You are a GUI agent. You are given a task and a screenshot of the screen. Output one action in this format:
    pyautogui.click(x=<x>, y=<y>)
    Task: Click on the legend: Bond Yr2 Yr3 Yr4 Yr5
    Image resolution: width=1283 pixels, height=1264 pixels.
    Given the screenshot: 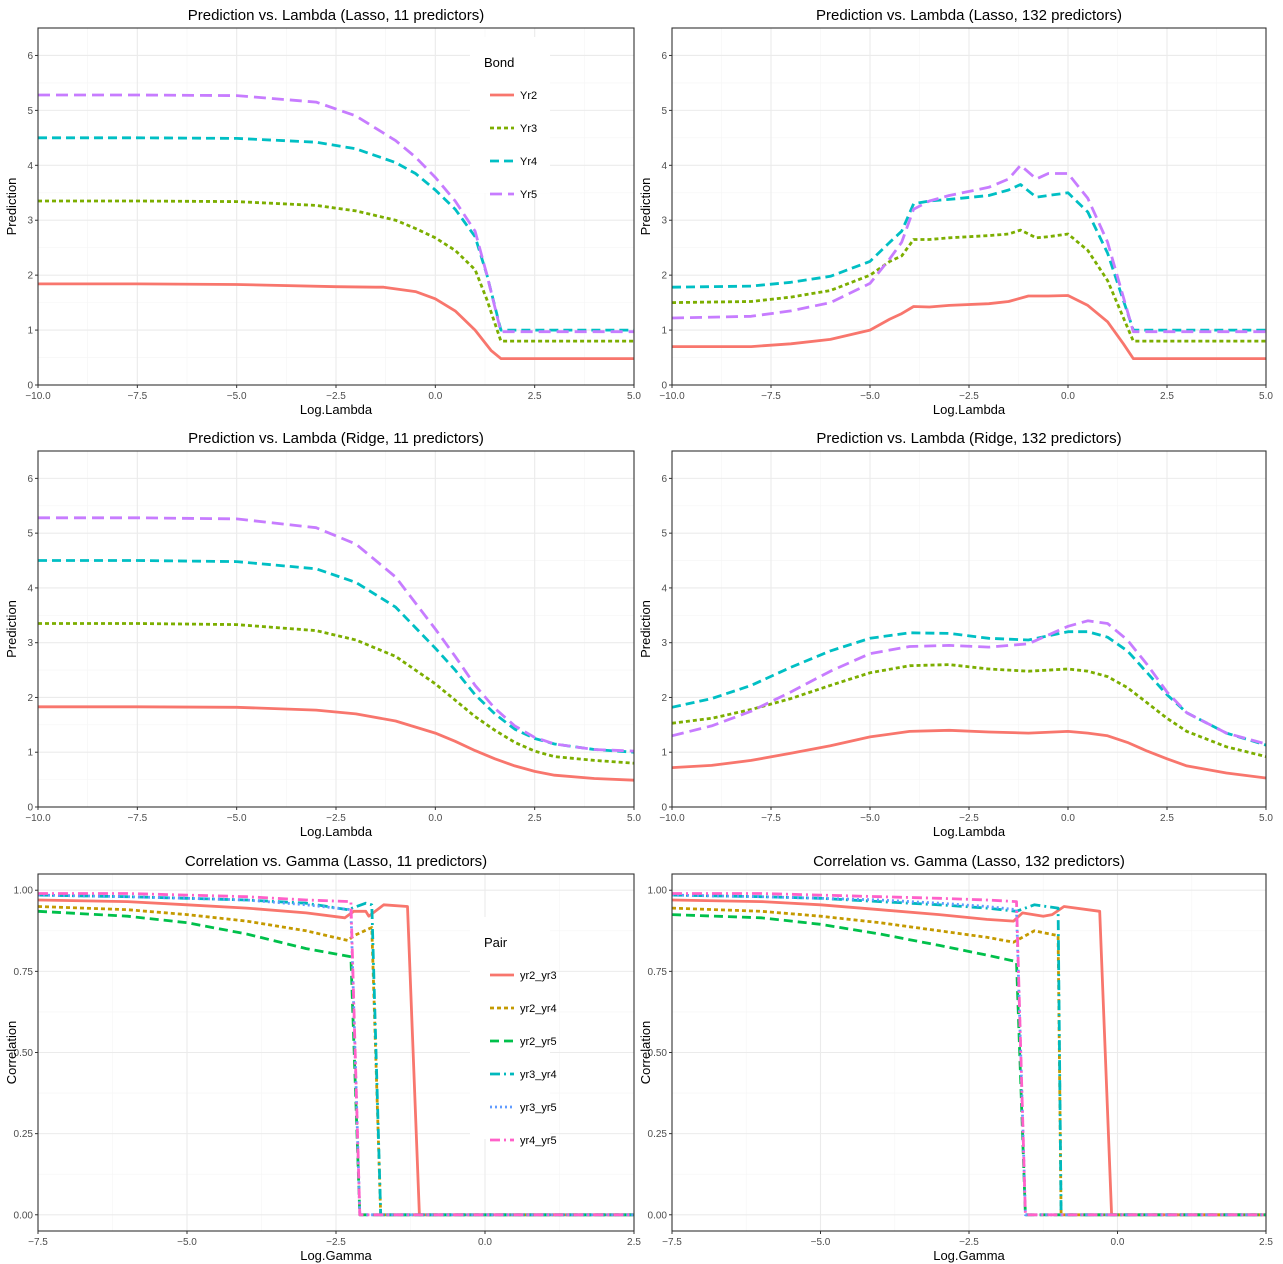 What is the action you would take?
    pyautogui.click(x=510, y=119)
    